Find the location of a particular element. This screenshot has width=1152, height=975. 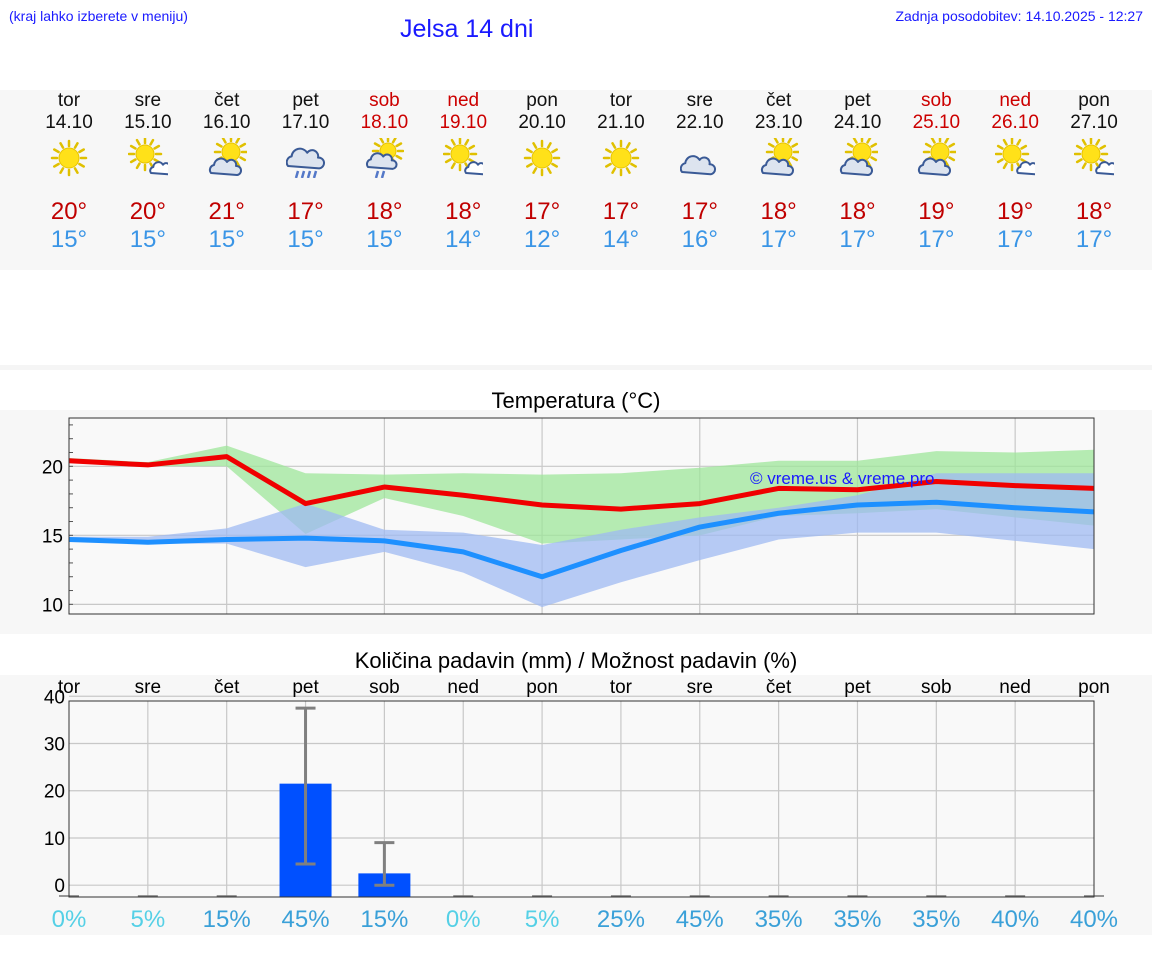

day-date: 21.10 is located at coordinates (621, 122).